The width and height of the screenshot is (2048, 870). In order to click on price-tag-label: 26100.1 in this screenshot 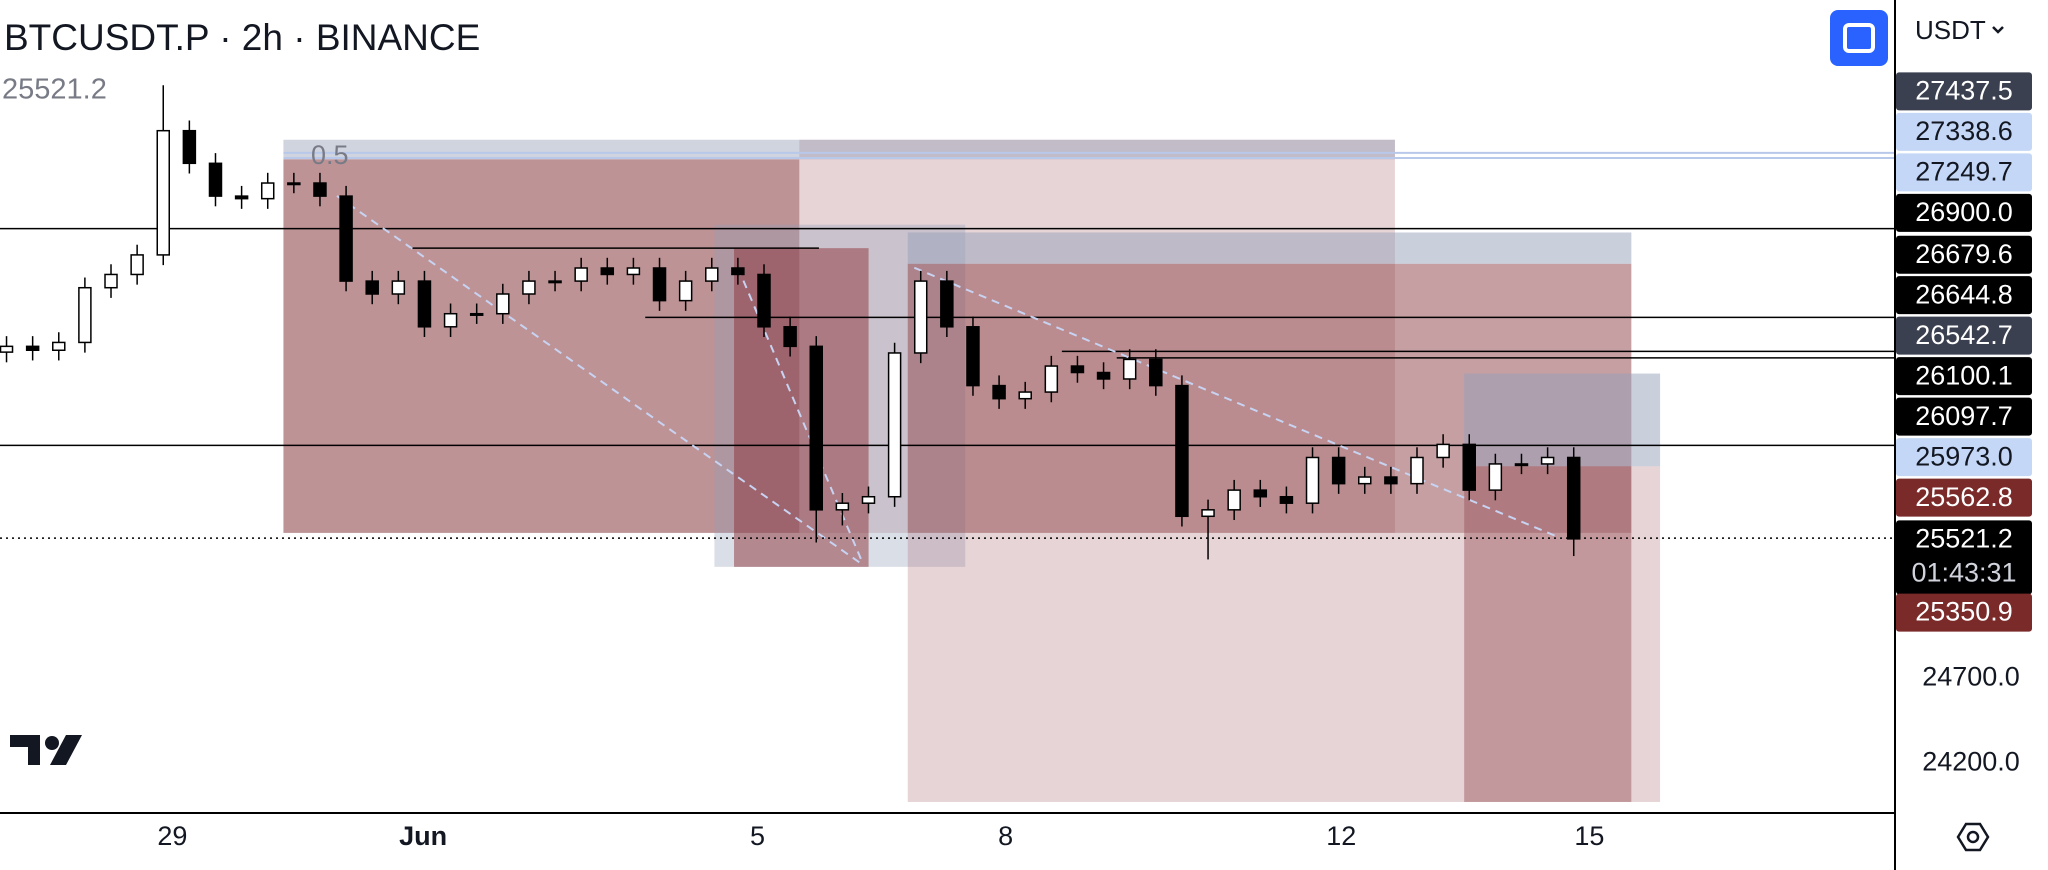, I will do `click(1964, 375)`.